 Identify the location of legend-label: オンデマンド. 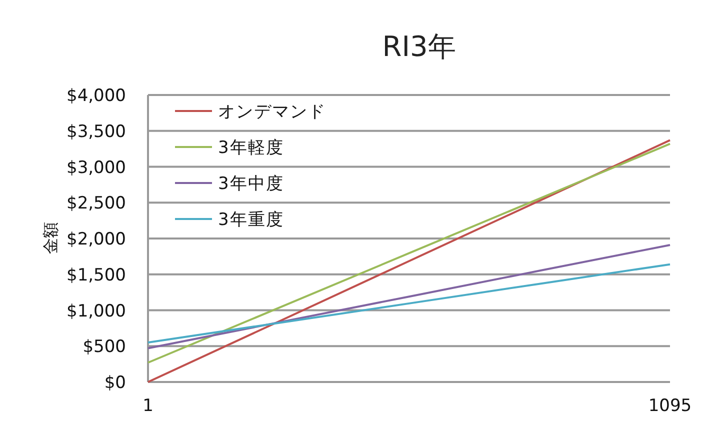
(272, 112).